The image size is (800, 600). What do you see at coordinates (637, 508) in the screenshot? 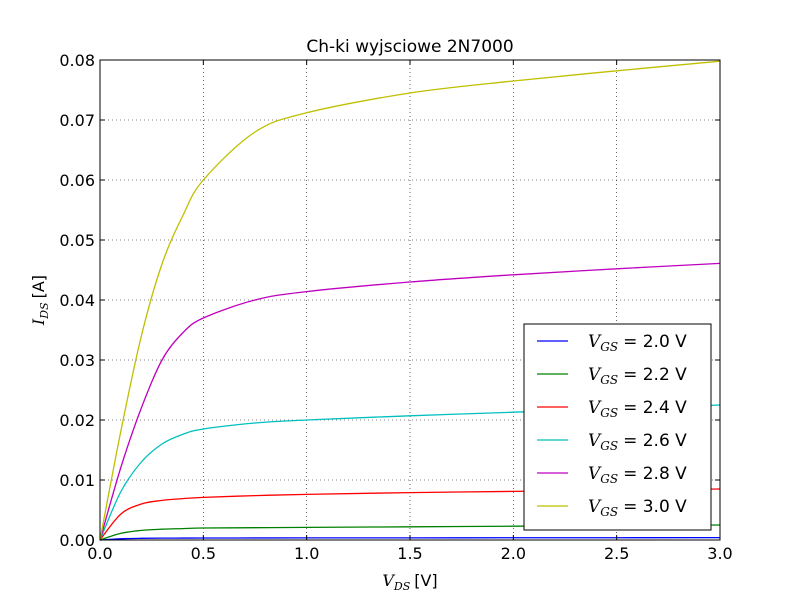
I see `legend-entry-5: VGS = 3.0 V` at bounding box center [637, 508].